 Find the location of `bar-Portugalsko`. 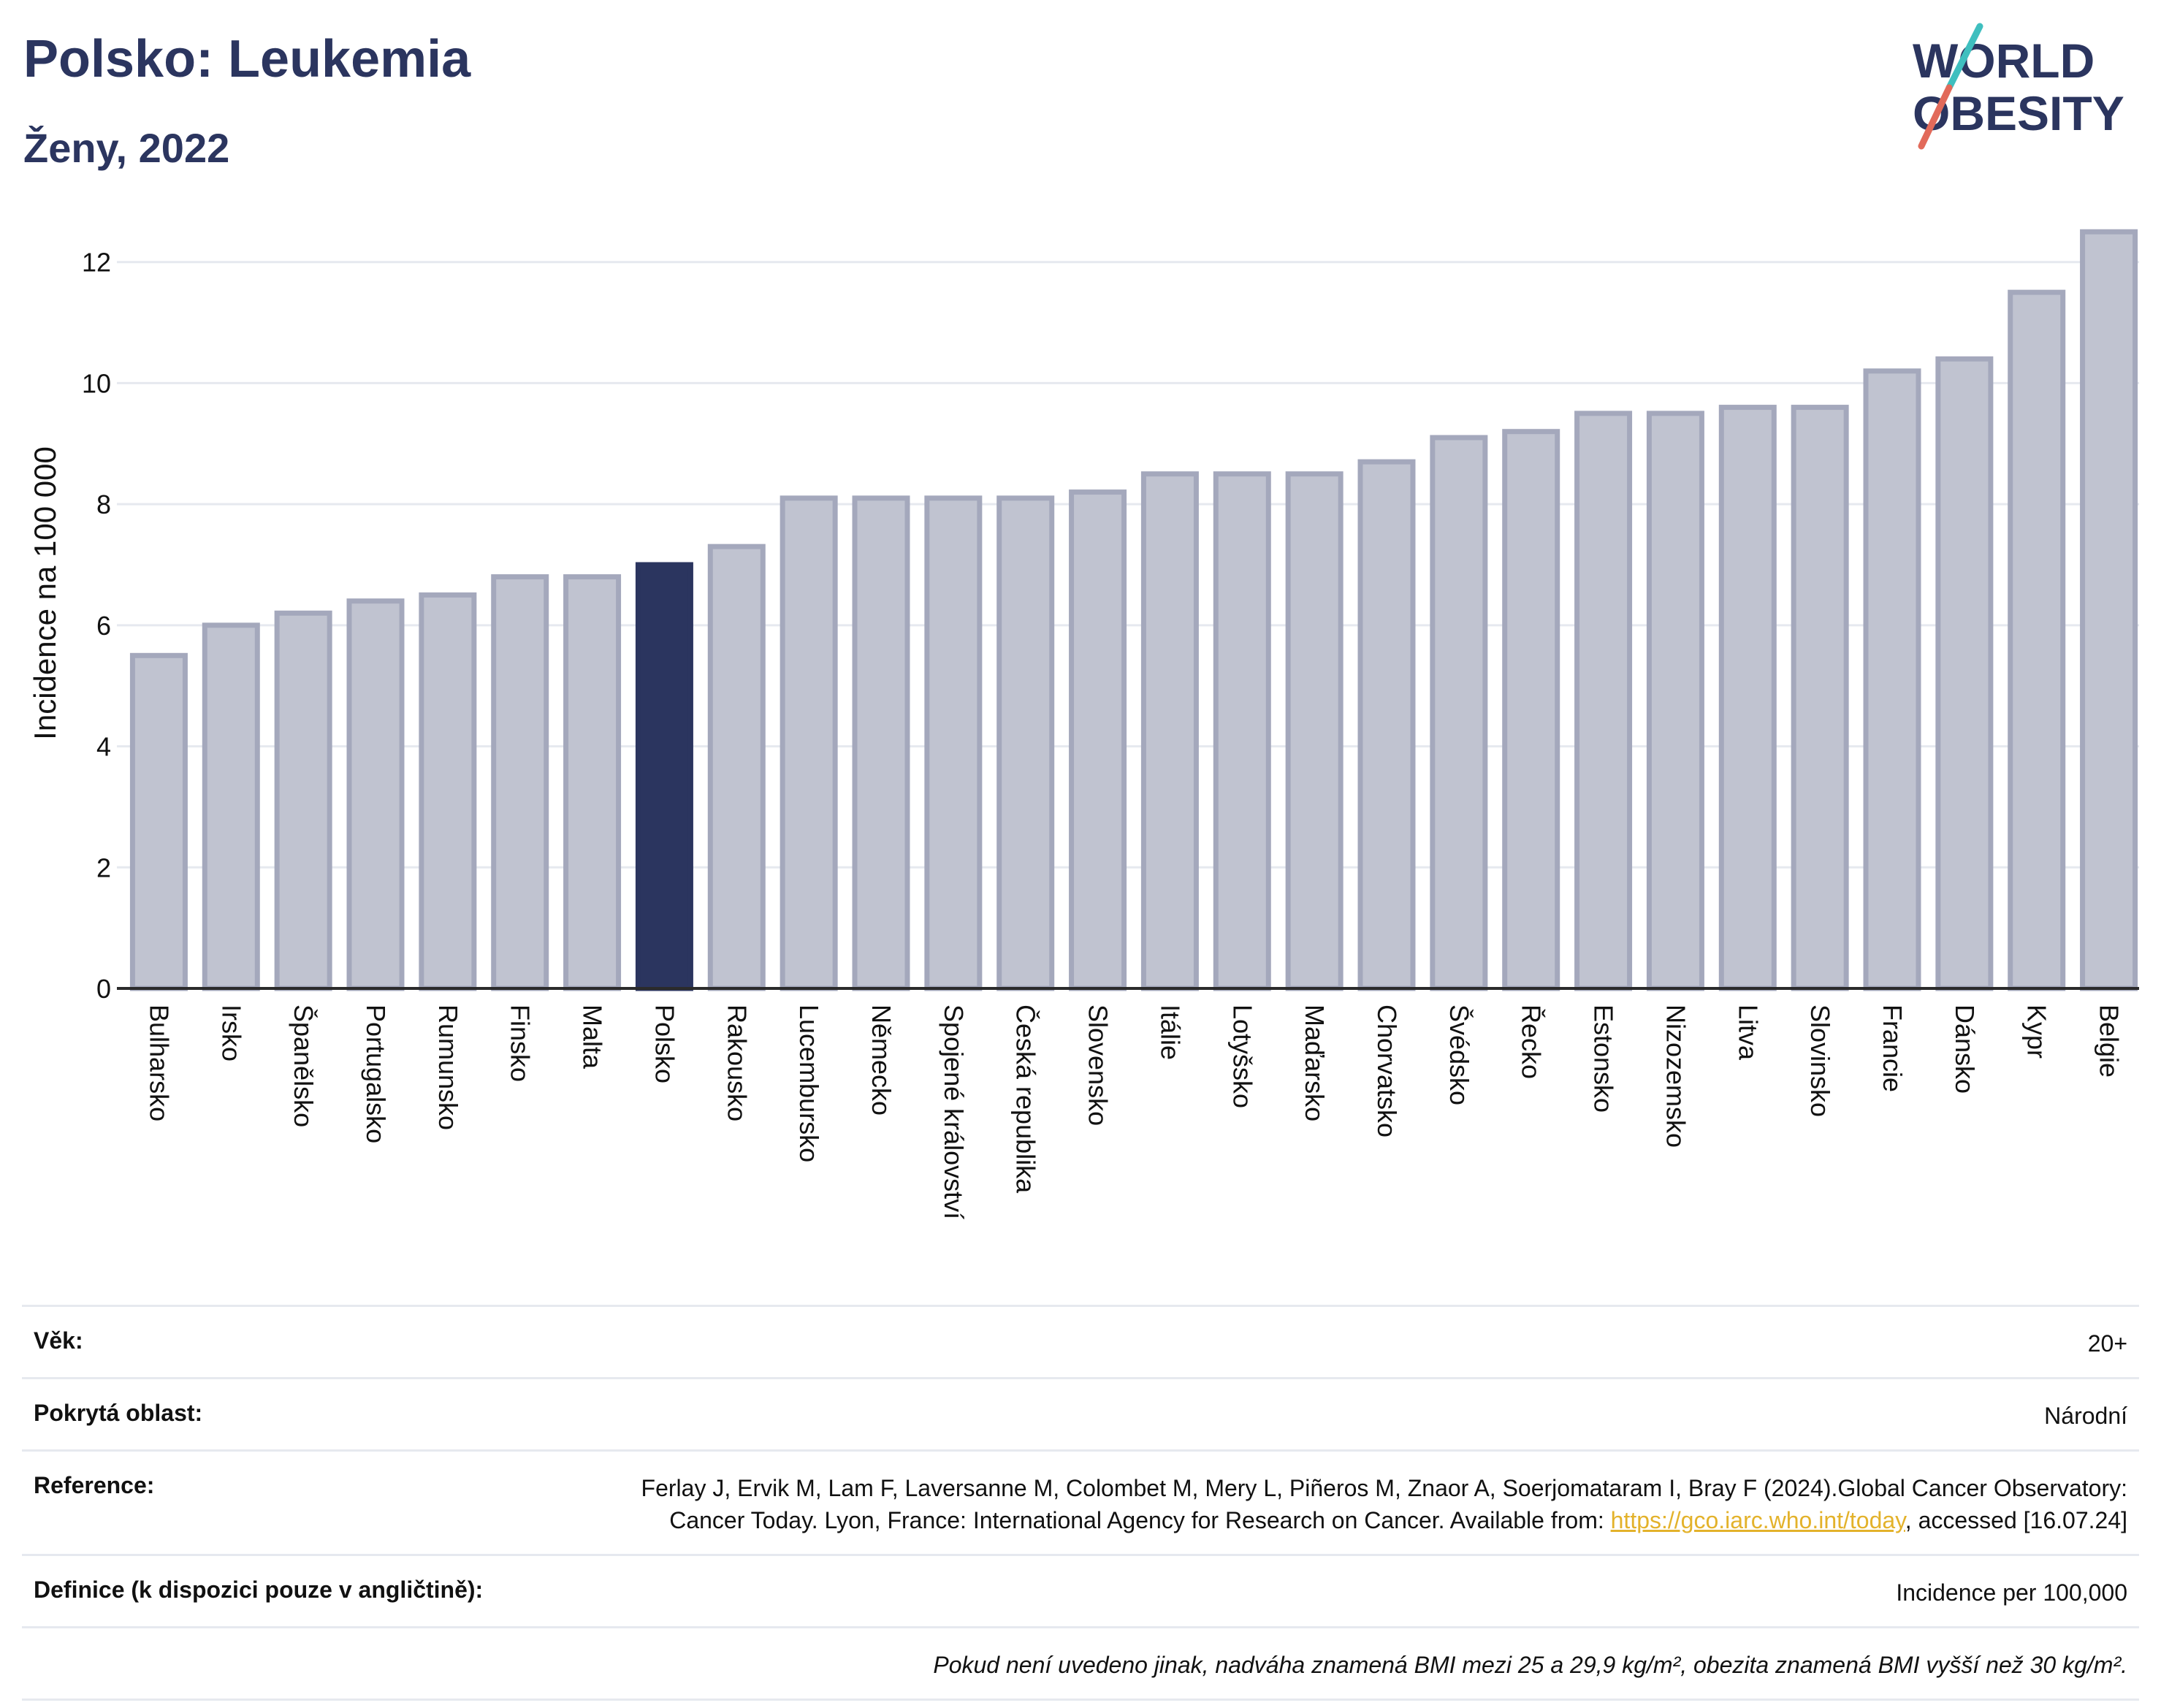

bar-Portugalsko is located at coordinates (375, 794).